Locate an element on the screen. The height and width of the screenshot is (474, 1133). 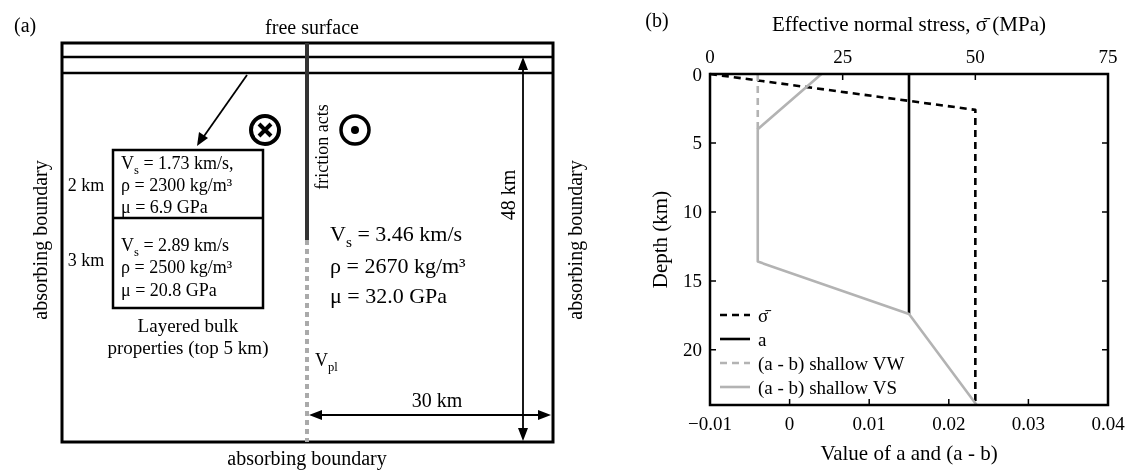
x2-axis-title: Effective normal stress, σ̄ (MPa) is located at coordinates (909, 24).